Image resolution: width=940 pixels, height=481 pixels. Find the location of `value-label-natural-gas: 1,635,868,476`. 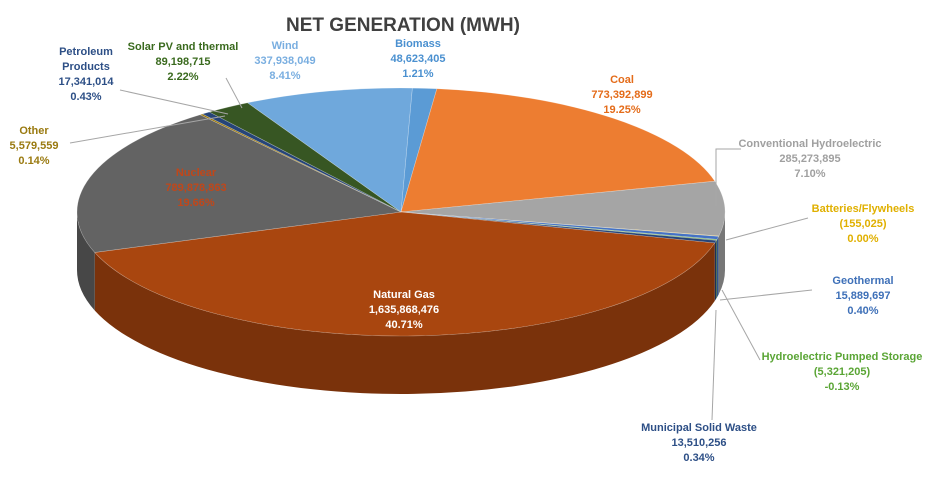

value-label-natural-gas: 1,635,868,476 is located at coordinates (404, 310).